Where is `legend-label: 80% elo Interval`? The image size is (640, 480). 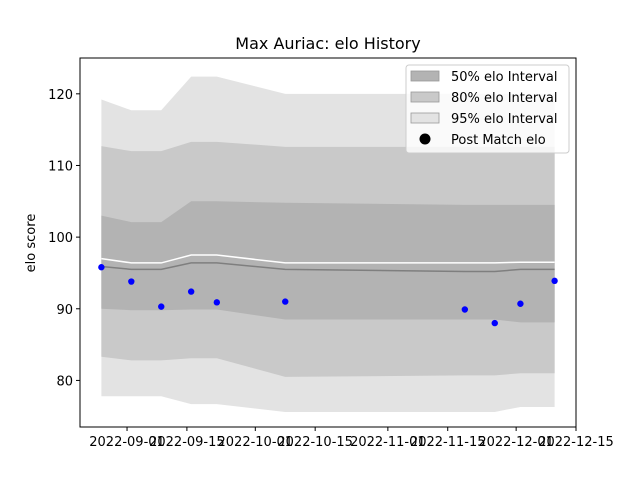
legend-label: 80% elo Interval is located at coordinates (504, 98).